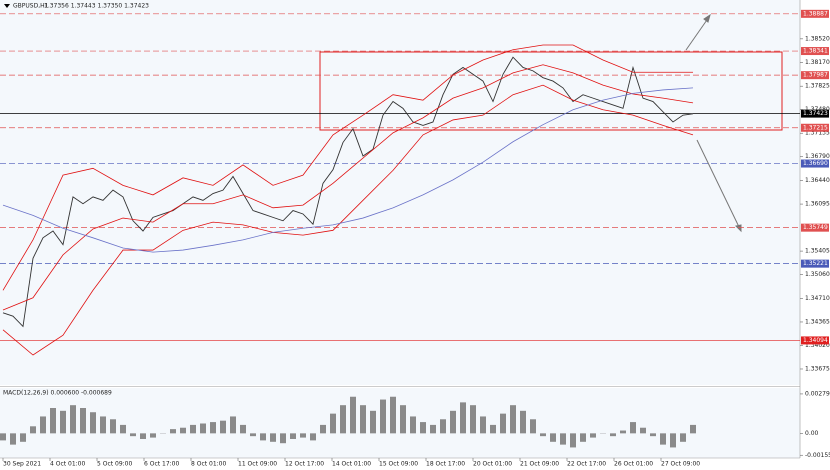 This screenshot has height=470, width=830. Describe the element at coordinates (96, 6) in the screenshot. I see `ohlc-text: 1.37356 1.37443 1.37350 1.37423` at that location.